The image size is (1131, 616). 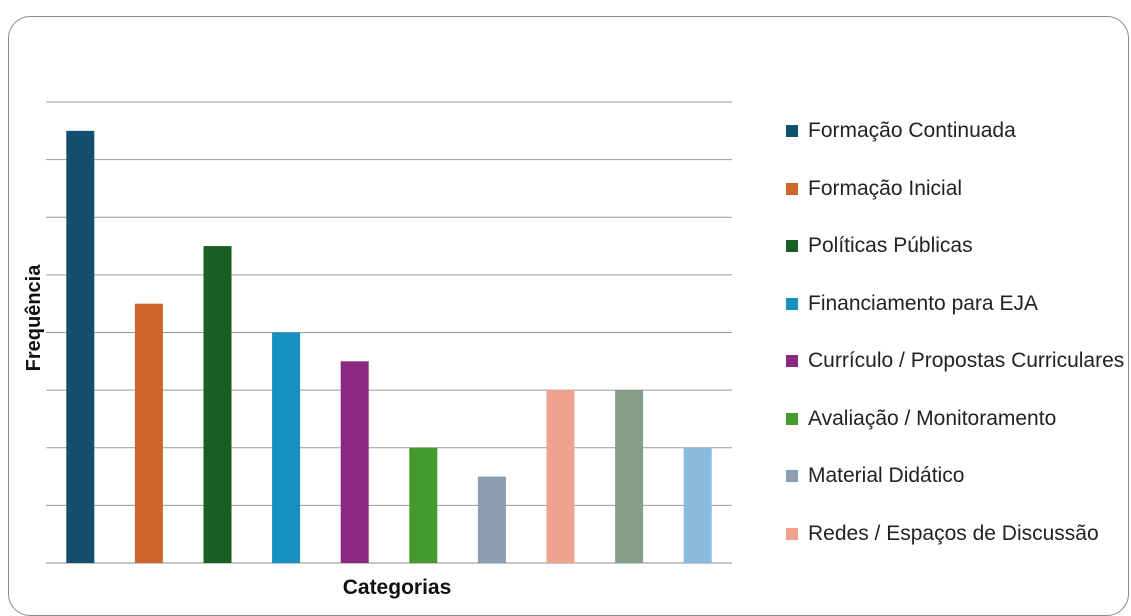 I want to click on legend-label: Políticas Públicas, so click(x=890, y=245).